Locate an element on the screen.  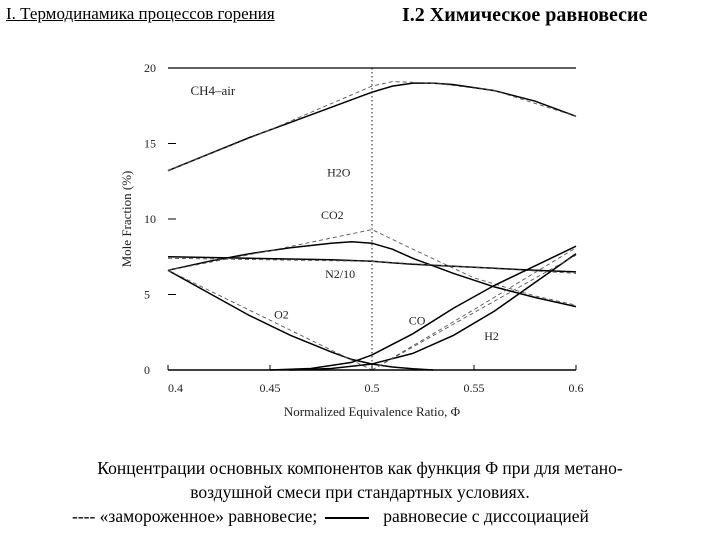
y-tick-label: 20 is located at coordinates (150, 68).